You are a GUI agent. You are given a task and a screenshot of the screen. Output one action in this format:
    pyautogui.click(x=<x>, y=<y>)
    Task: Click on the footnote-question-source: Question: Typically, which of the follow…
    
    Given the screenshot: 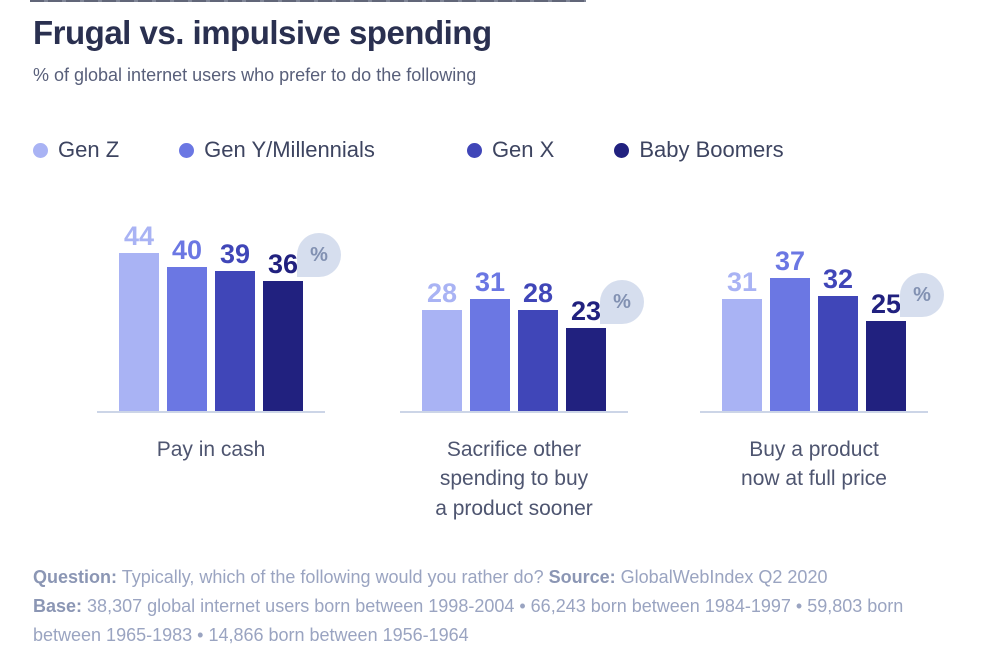 What is the action you would take?
    pyautogui.click(x=503, y=577)
    